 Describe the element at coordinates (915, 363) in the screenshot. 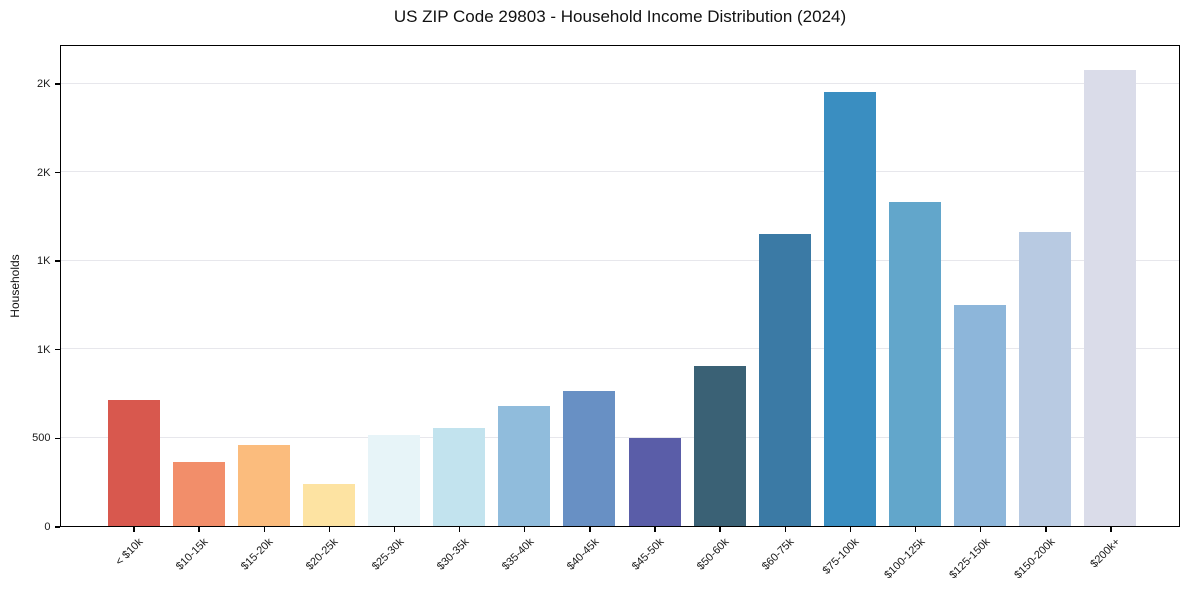

I see `bar-$100-125k` at that location.